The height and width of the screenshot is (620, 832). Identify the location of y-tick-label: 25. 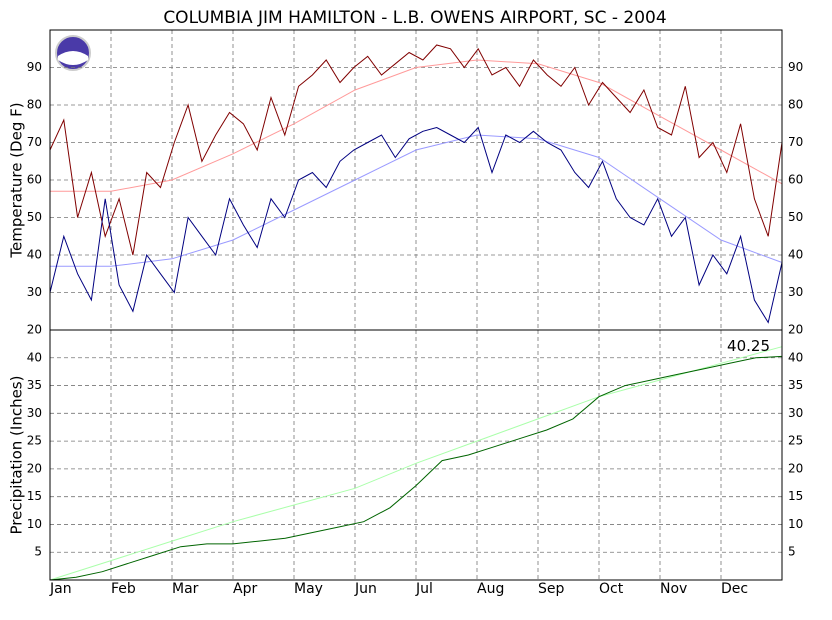
(34, 441).